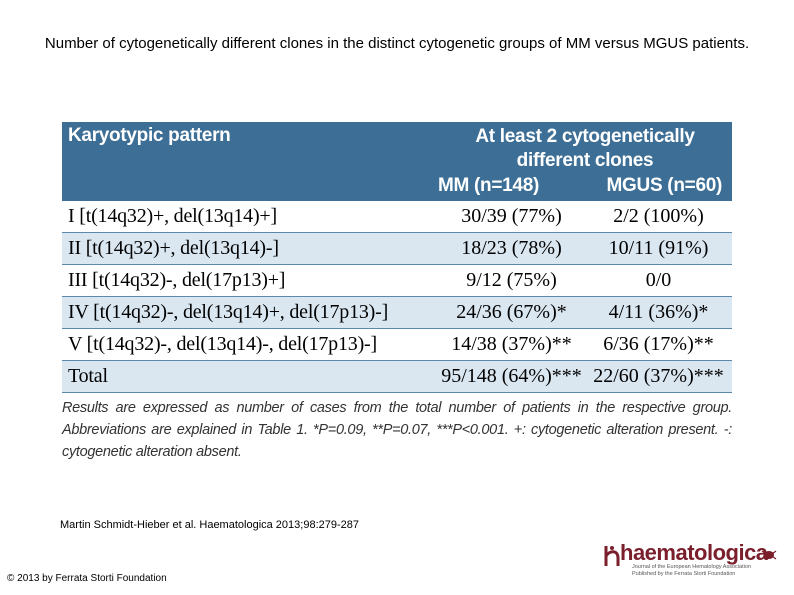  Describe the element at coordinates (658, 280) in the screenshot. I see `cell-mgus: 0/0` at that location.